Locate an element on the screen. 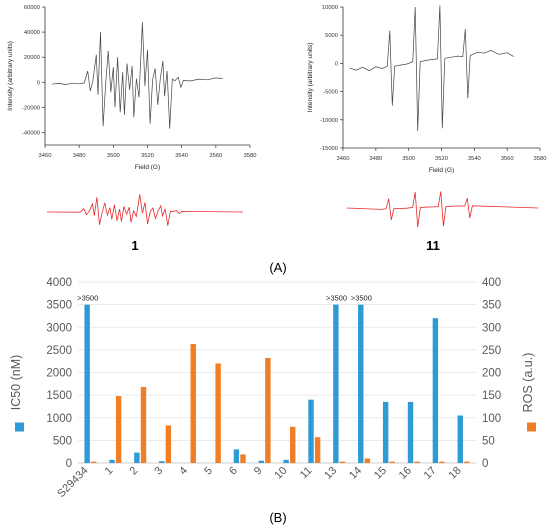 The height and width of the screenshot is (529, 550). y-left-tick-label: 4000 is located at coordinates (59, 283).